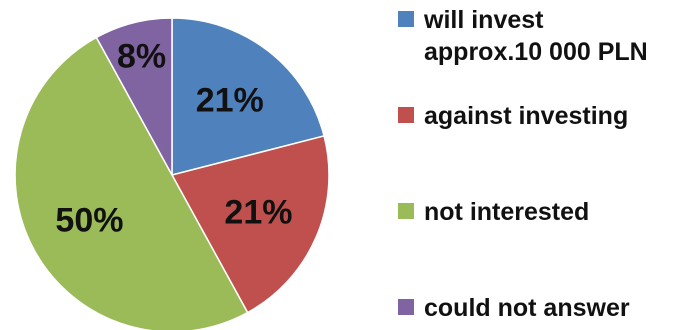  Describe the element at coordinates (536, 36) in the screenshot. I see `legend-label-will-invest: will invest approx.10 000 PLN` at that location.